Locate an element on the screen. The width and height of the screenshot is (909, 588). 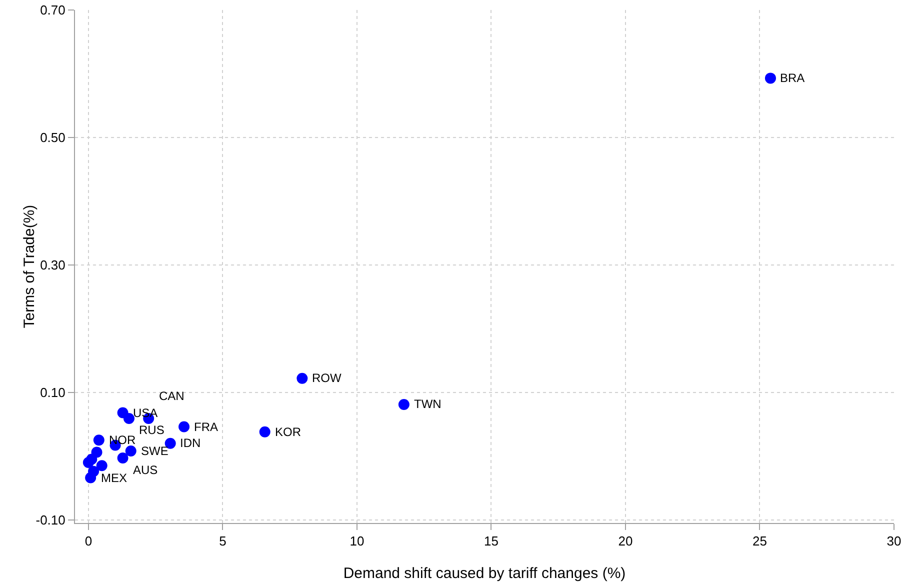
x-tick-label: 25 is located at coordinates (759, 541).